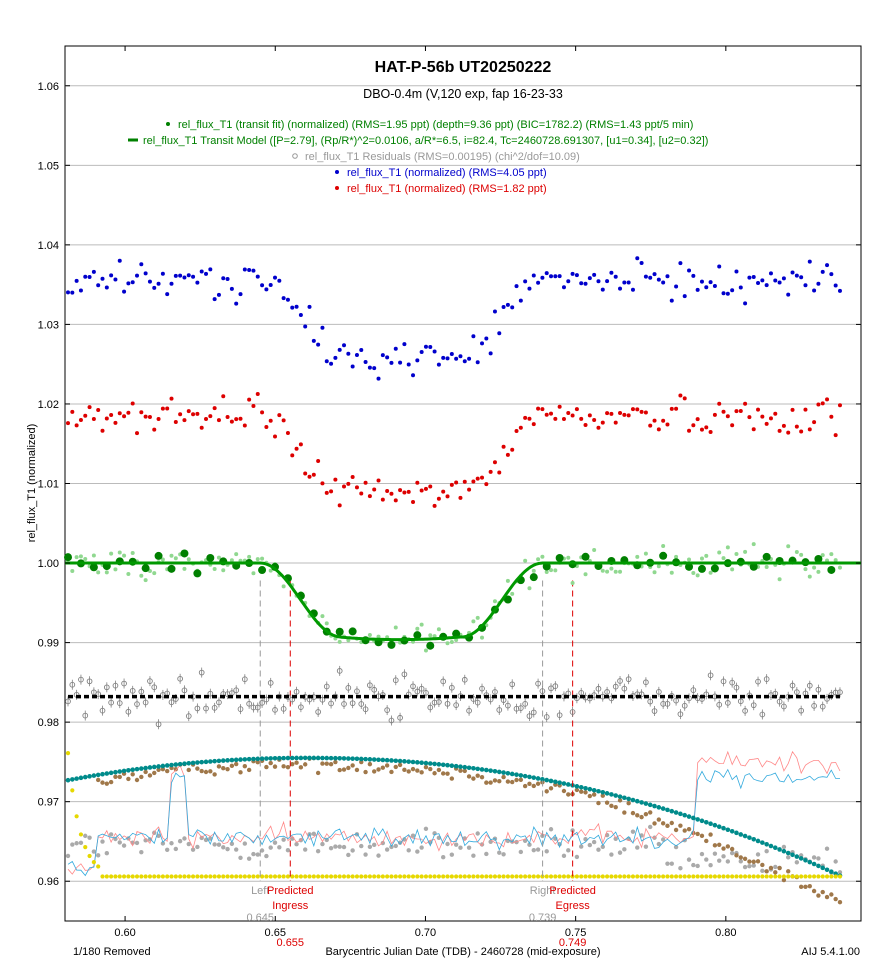  Describe the element at coordinates (48, 882) in the screenshot. I see `y-tick-label: 0.96` at that location.